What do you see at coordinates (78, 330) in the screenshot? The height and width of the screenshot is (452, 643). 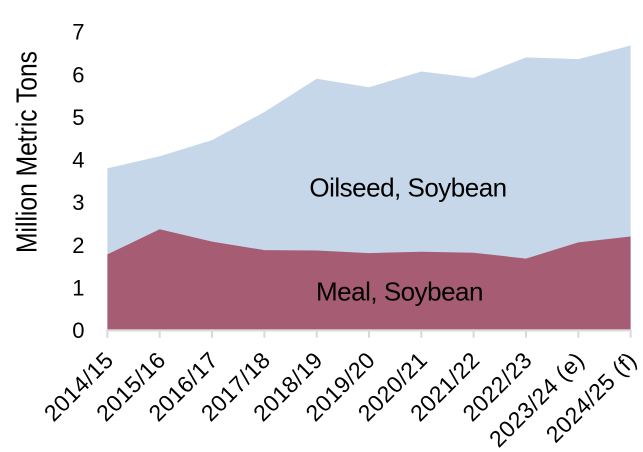 I see `svg-text: 0` at bounding box center [78, 330].